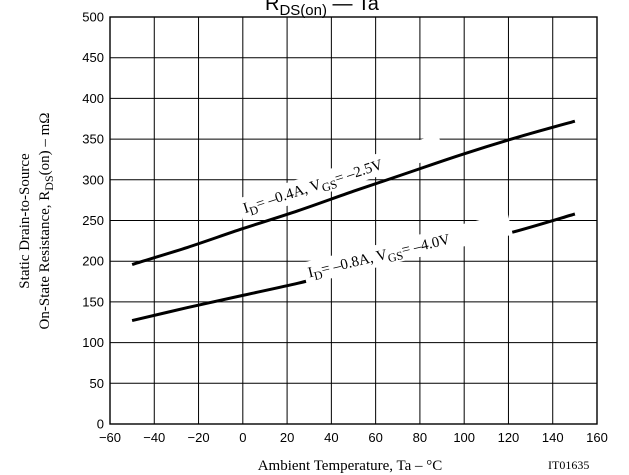 This screenshot has width=629, height=475. What do you see at coordinates (154, 437) in the screenshot?
I see `x-tick-label: −40` at bounding box center [154, 437].